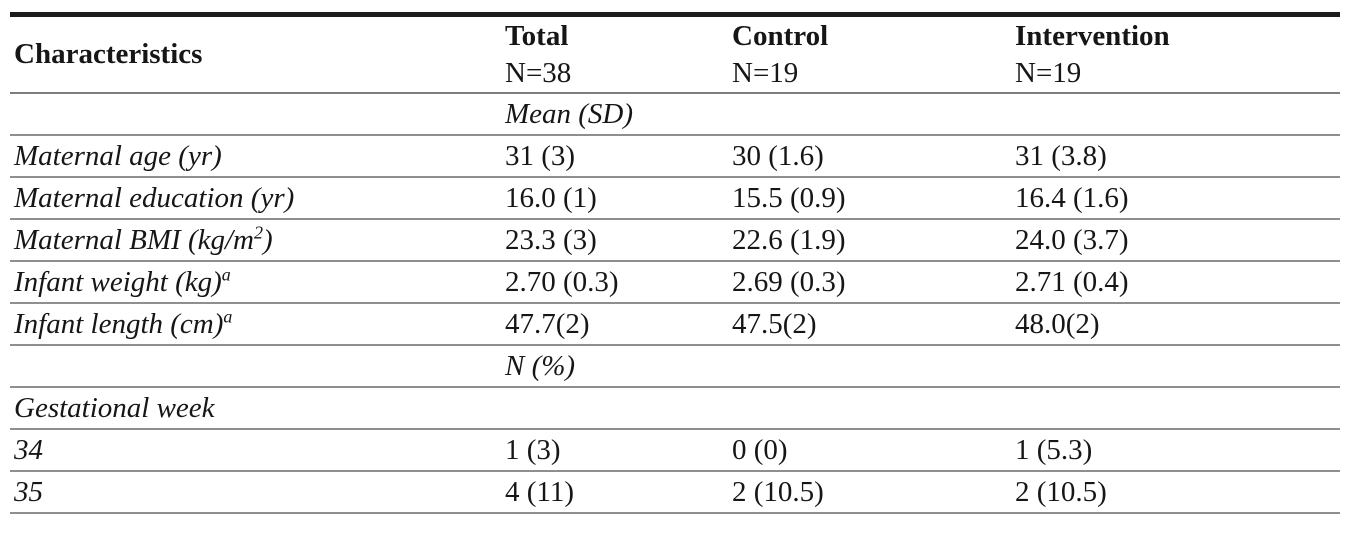 This screenshot has height=533, width=1349. Describe the element at coordinates (28, 491) in the screenshot. I see `row-label-text: 35` at that location.